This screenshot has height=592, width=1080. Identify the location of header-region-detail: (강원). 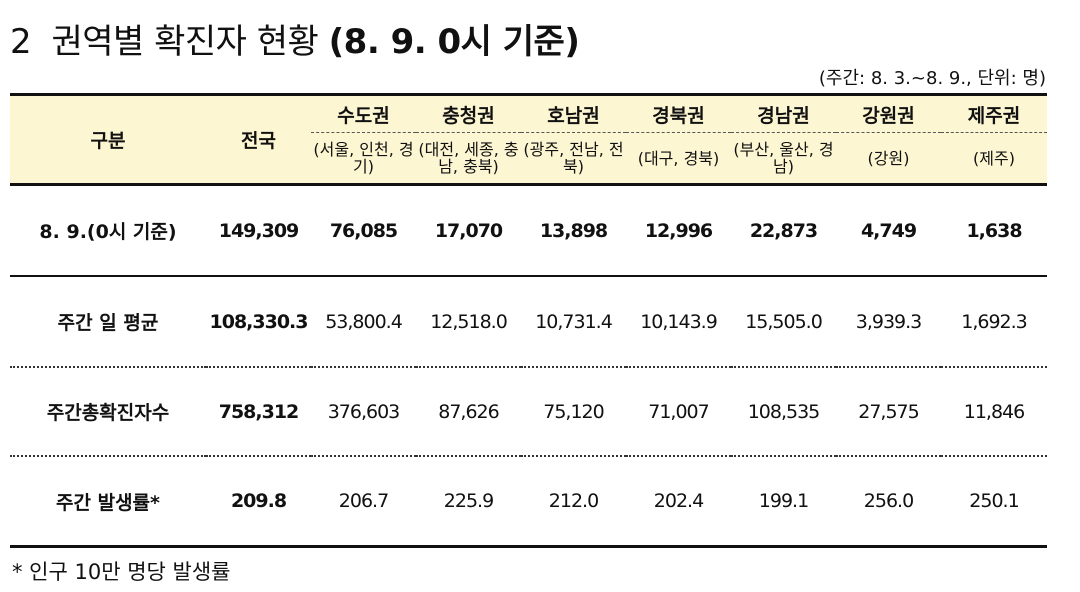
(888, 159).